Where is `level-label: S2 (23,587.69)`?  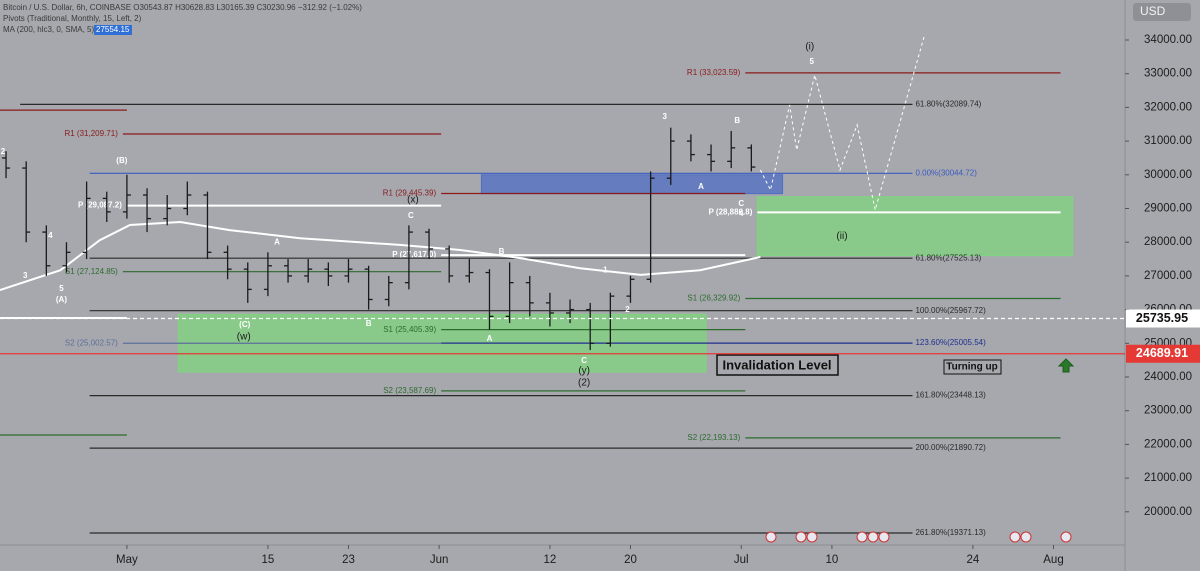 level-label: S2 (23,587.69) is located at coordinates (409, 390).